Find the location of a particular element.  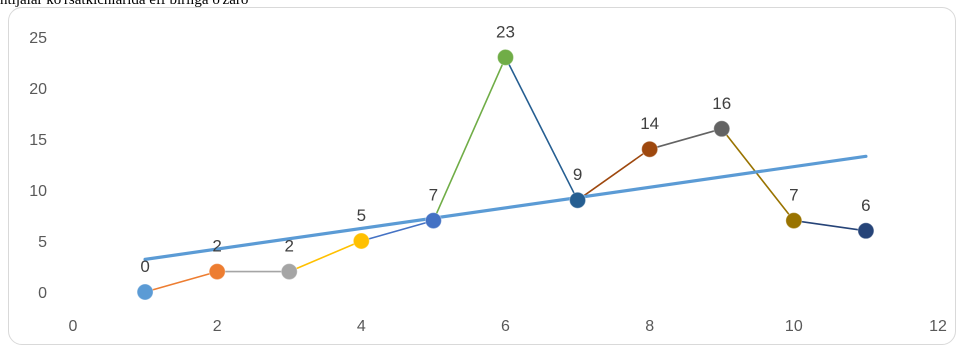

data-label: 5 is located at coordinates (361, 215).